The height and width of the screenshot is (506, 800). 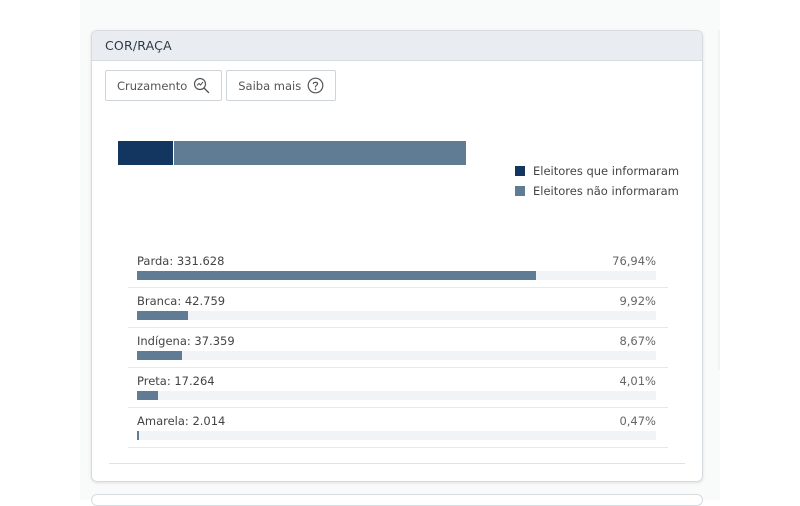 I want to click on cruzamento-label: Cruzamento, so click(x=152, y=85).